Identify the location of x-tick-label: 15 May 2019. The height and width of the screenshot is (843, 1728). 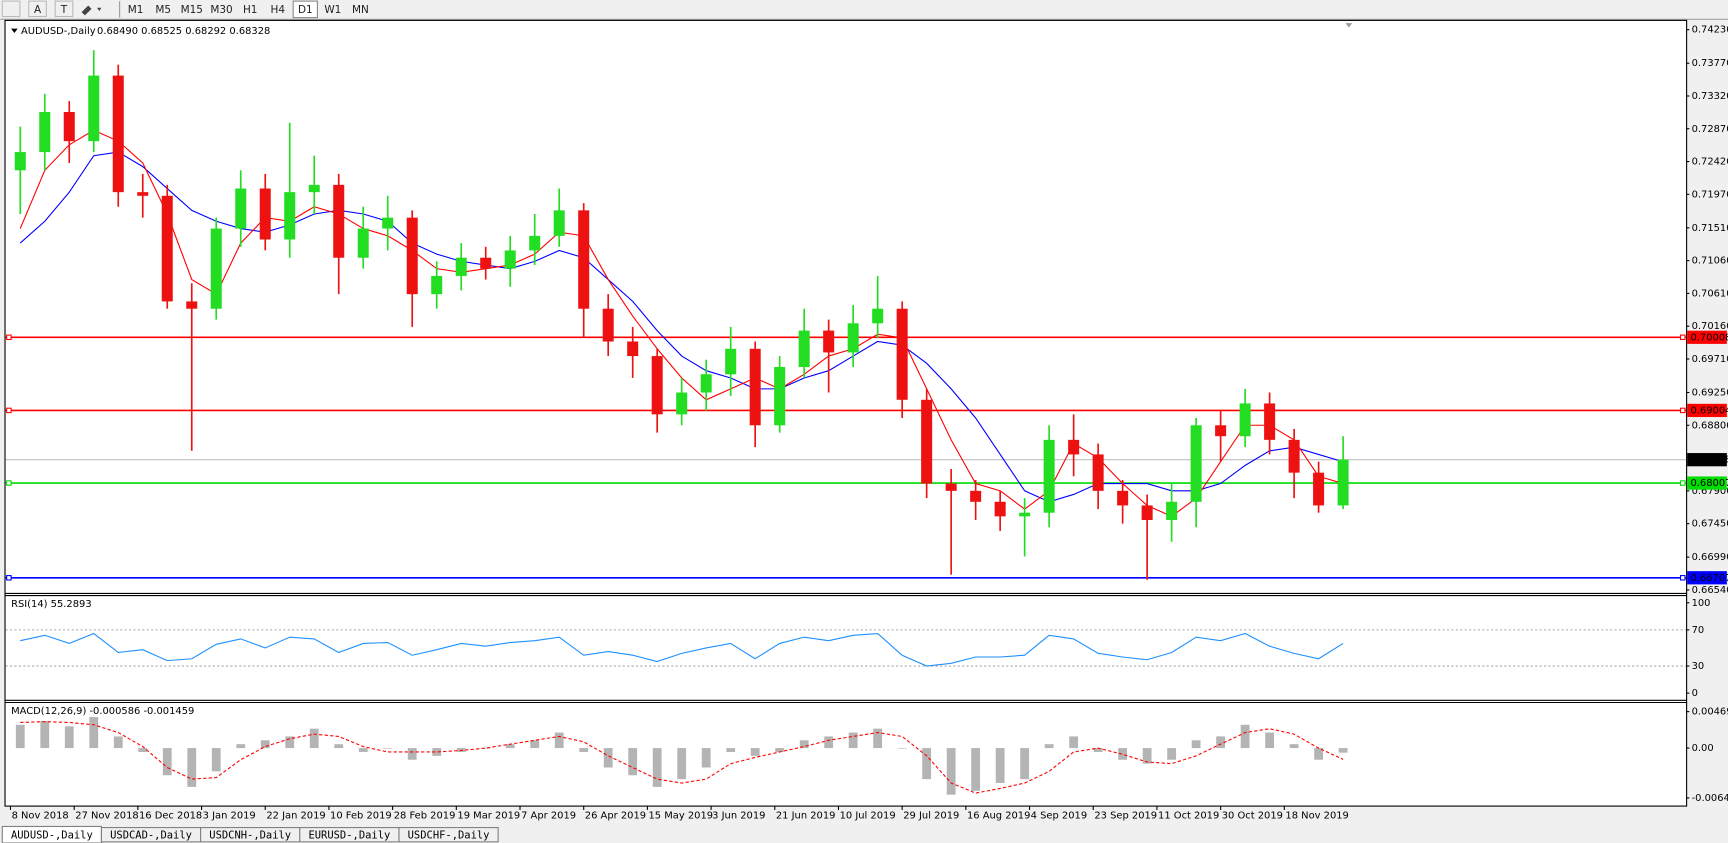
(680, 815).